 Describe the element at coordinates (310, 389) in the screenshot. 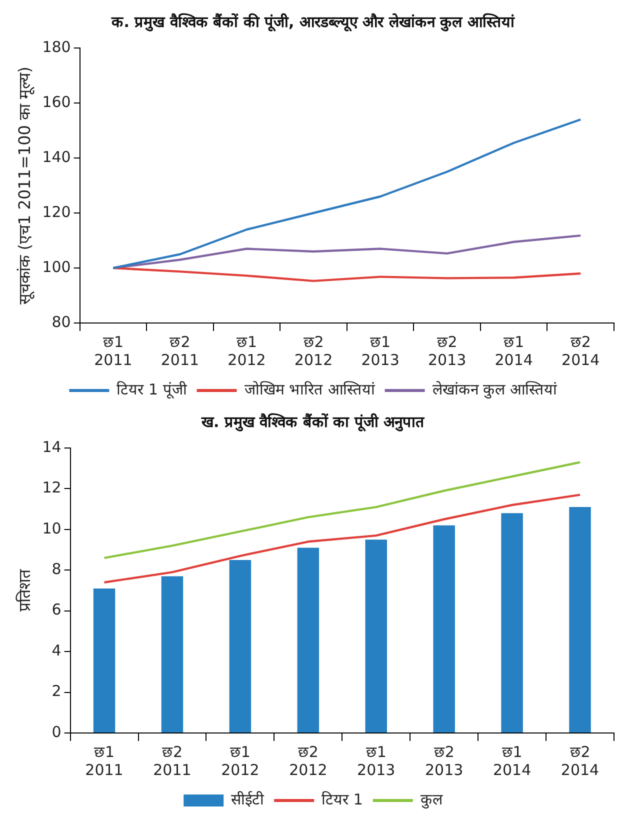

I see `legend-label: जोखिम भारित आस्तियां` at that location.